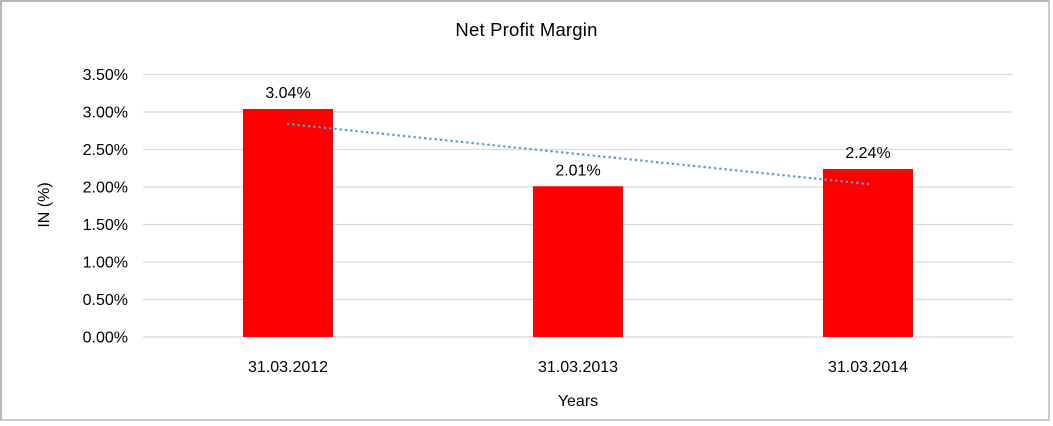  What do you see at coordinates (105, 113) in the screenshot?
I see `y-tick-label: 3.00%` at bounding box center [105, 113].